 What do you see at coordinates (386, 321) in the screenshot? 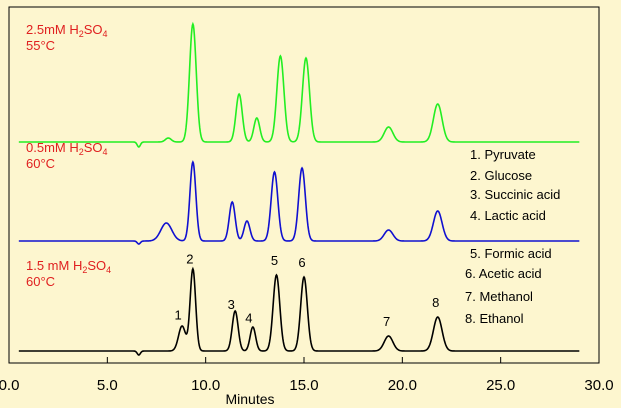
I see `peak-number-7: 7` at bounding box center [386, 321].